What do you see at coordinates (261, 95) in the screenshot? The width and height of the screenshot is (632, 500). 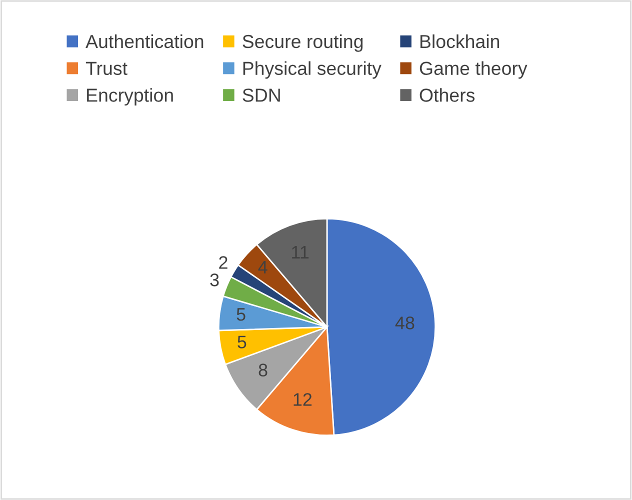 I see `legend-label: SDN` at bounding box center [261, 95].